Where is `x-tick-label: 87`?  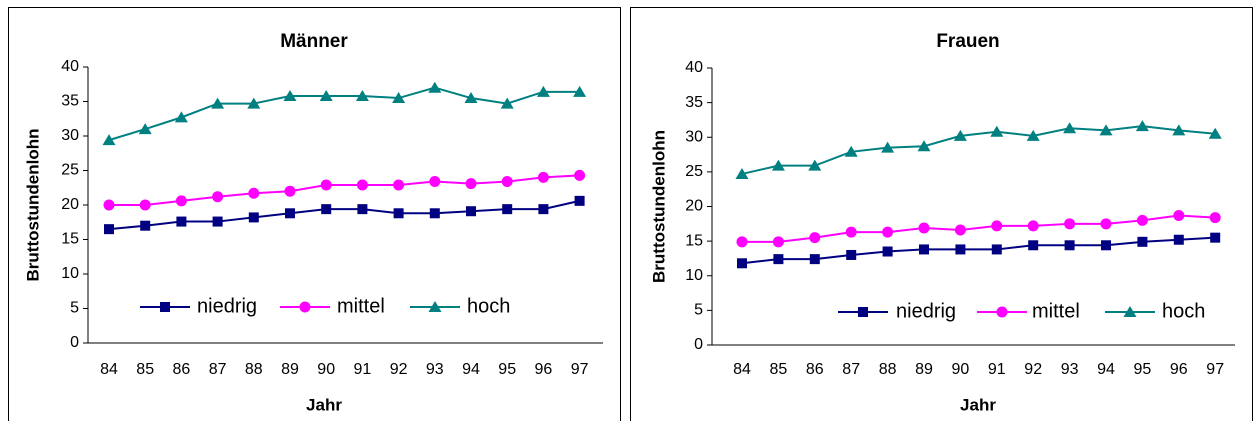
x-tick-label: 87 is located at coordinates (851, 369).